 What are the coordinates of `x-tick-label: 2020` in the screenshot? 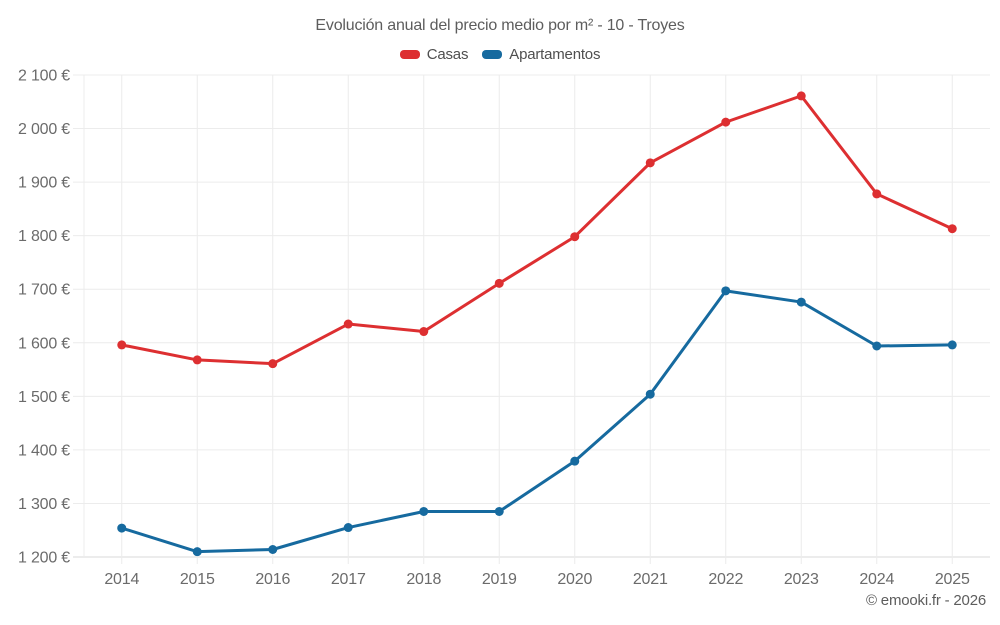 It's located at (574, 579).